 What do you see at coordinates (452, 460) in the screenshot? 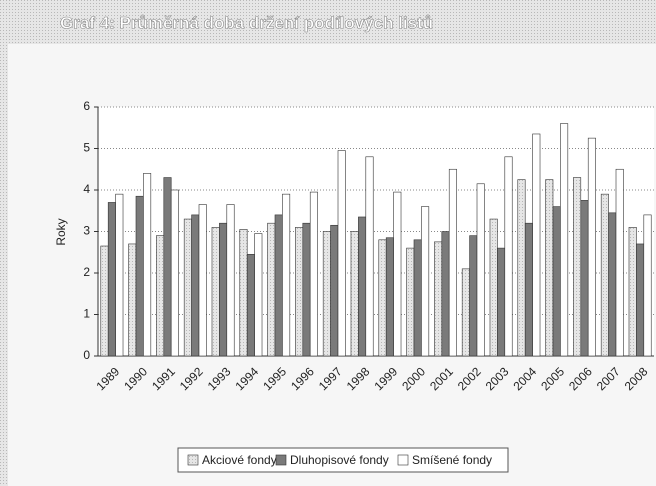
I see `legend-label: Smíšené fondy` at bounding box center [452, 460].